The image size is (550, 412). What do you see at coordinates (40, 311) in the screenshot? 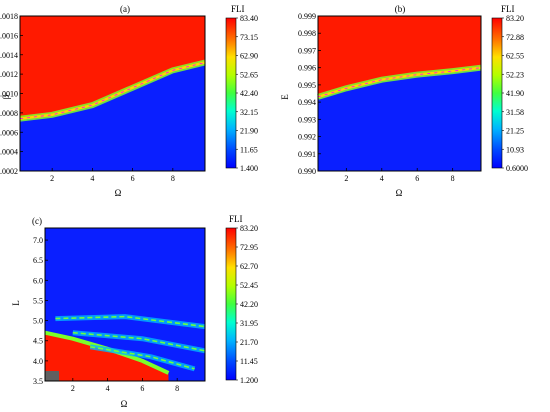
I see `panel-c-yticks: 3.5 4.0 4.5 5.0 5.5 6.0 6.5 7.0` at bounding box center [40, 311].